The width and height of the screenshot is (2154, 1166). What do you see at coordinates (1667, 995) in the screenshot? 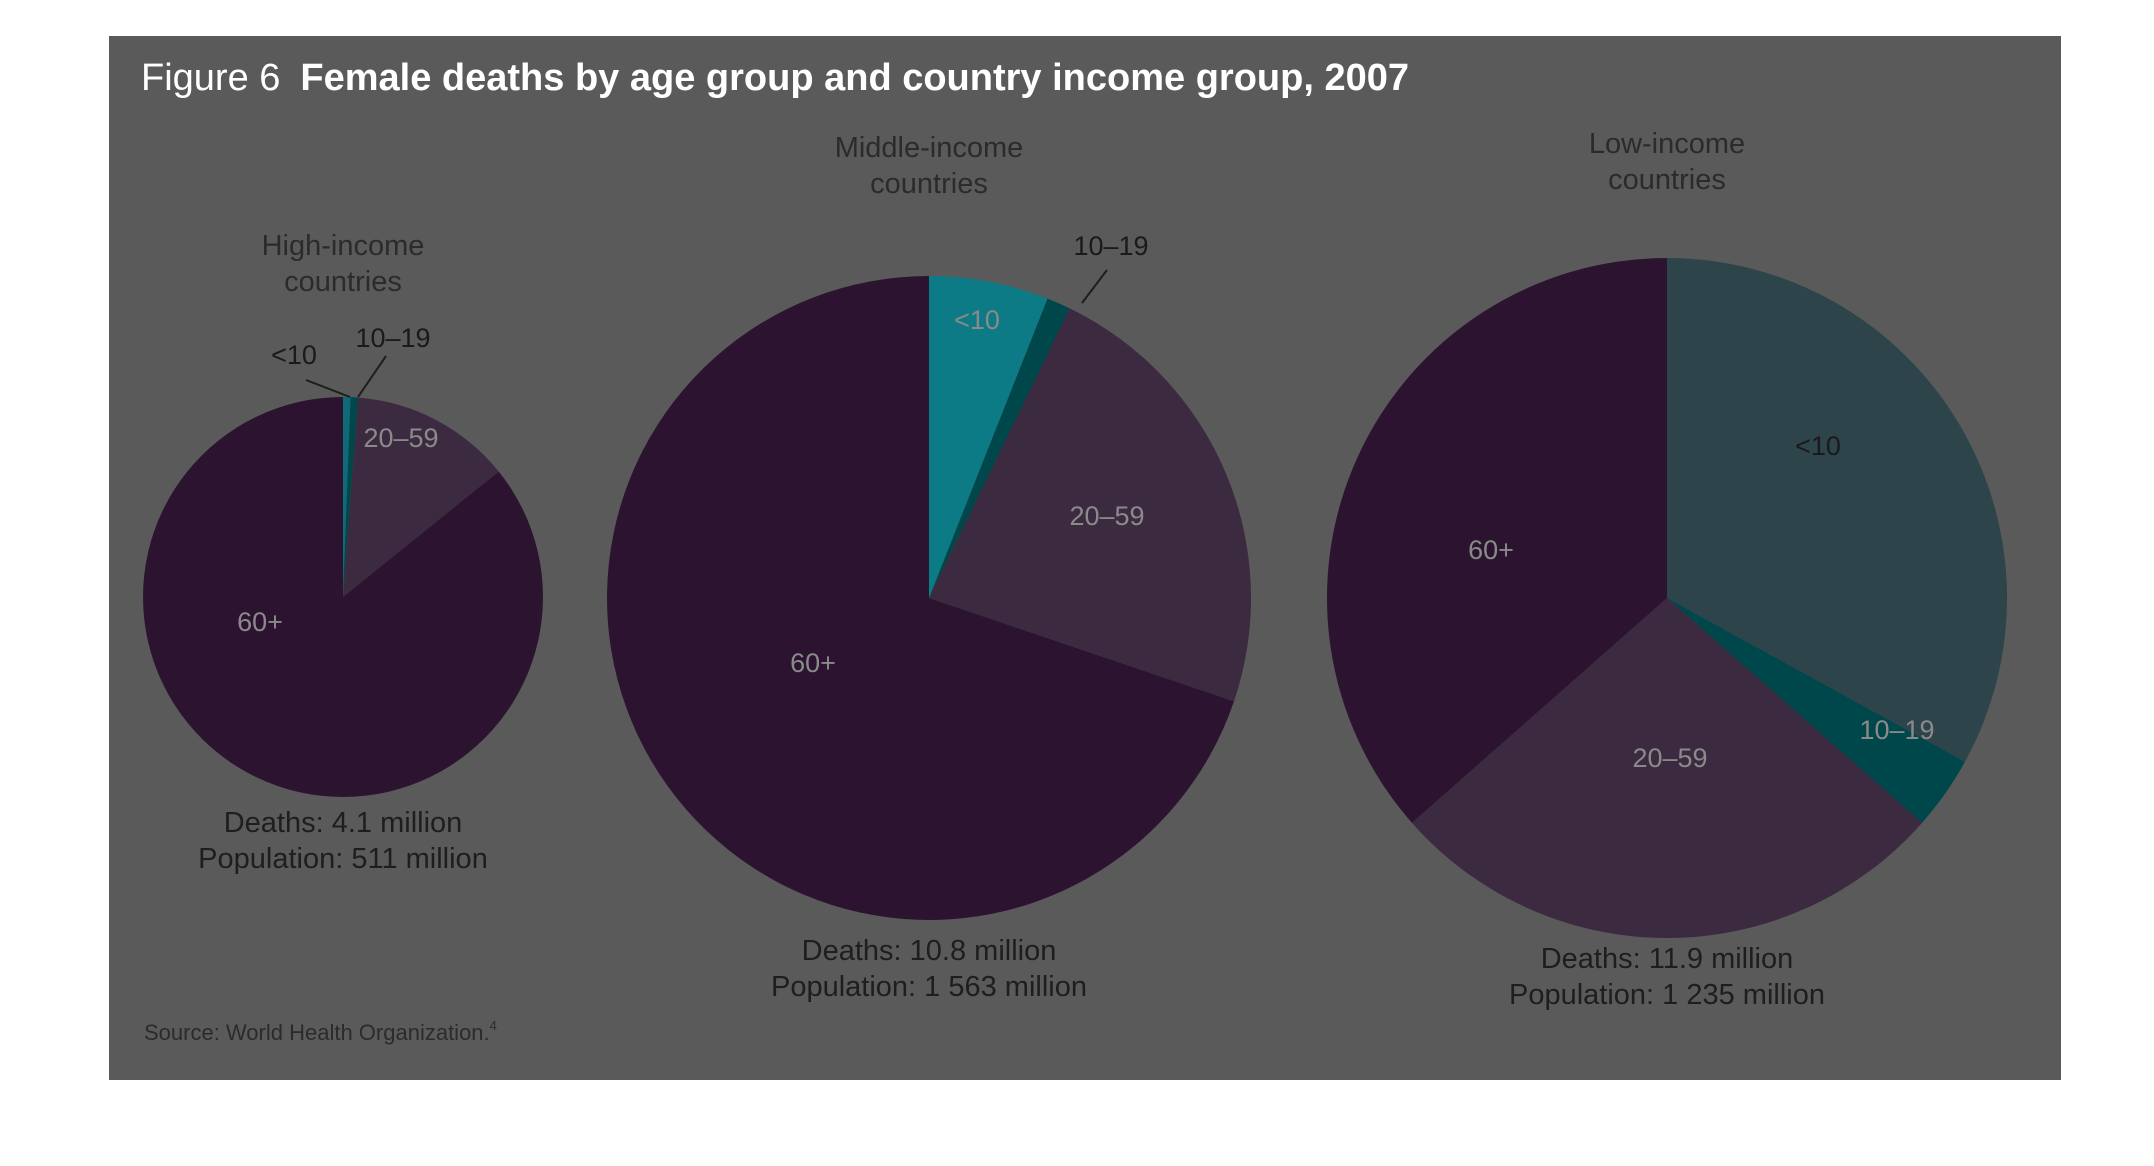
I see `population-label: Population: 1 235 million` at bounding box center [1667, 995].